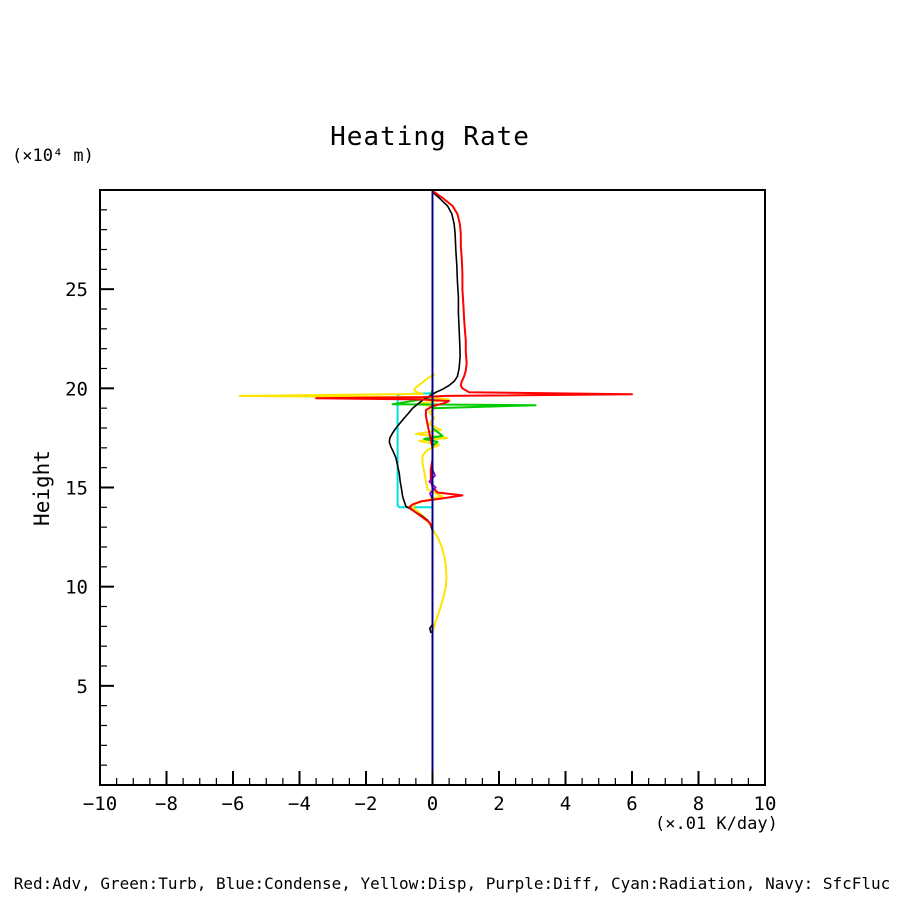 This screenshot has width=904, height=904. Describe the element at coordinates (698, 804) in the screenshot. I see `x-tick-label: 8` at that location.